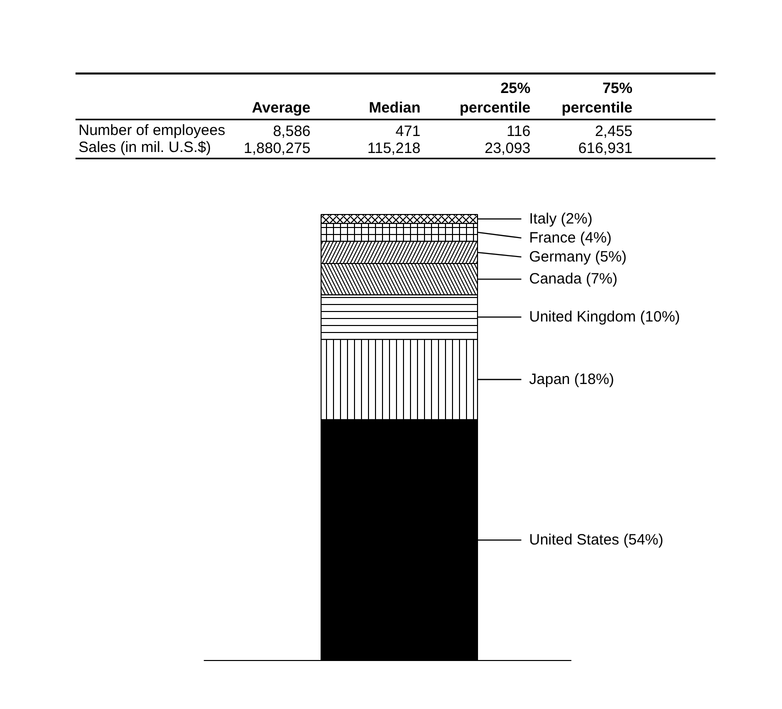 The image size is (782, 709). Describe the element at coordinates (570, 237) in the screenshot. I see `data-label: France (4%)` at that location.